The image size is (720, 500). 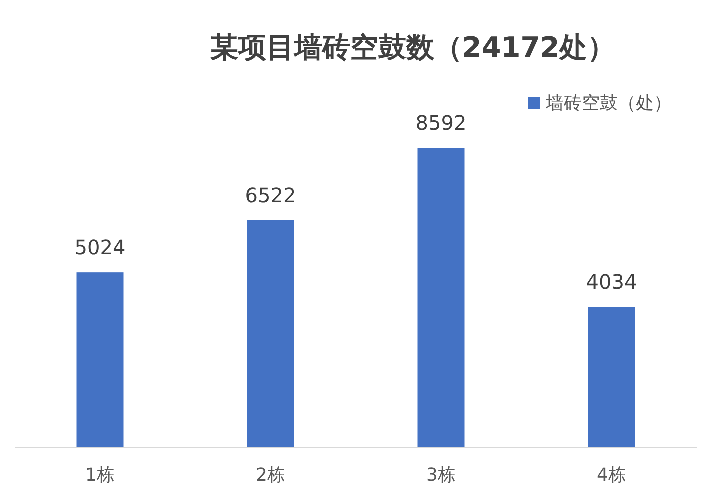 What do you see at coordinates (441, 123) in the screenshot?
I see `data-label: 8592` at bounding box center [441, 123].